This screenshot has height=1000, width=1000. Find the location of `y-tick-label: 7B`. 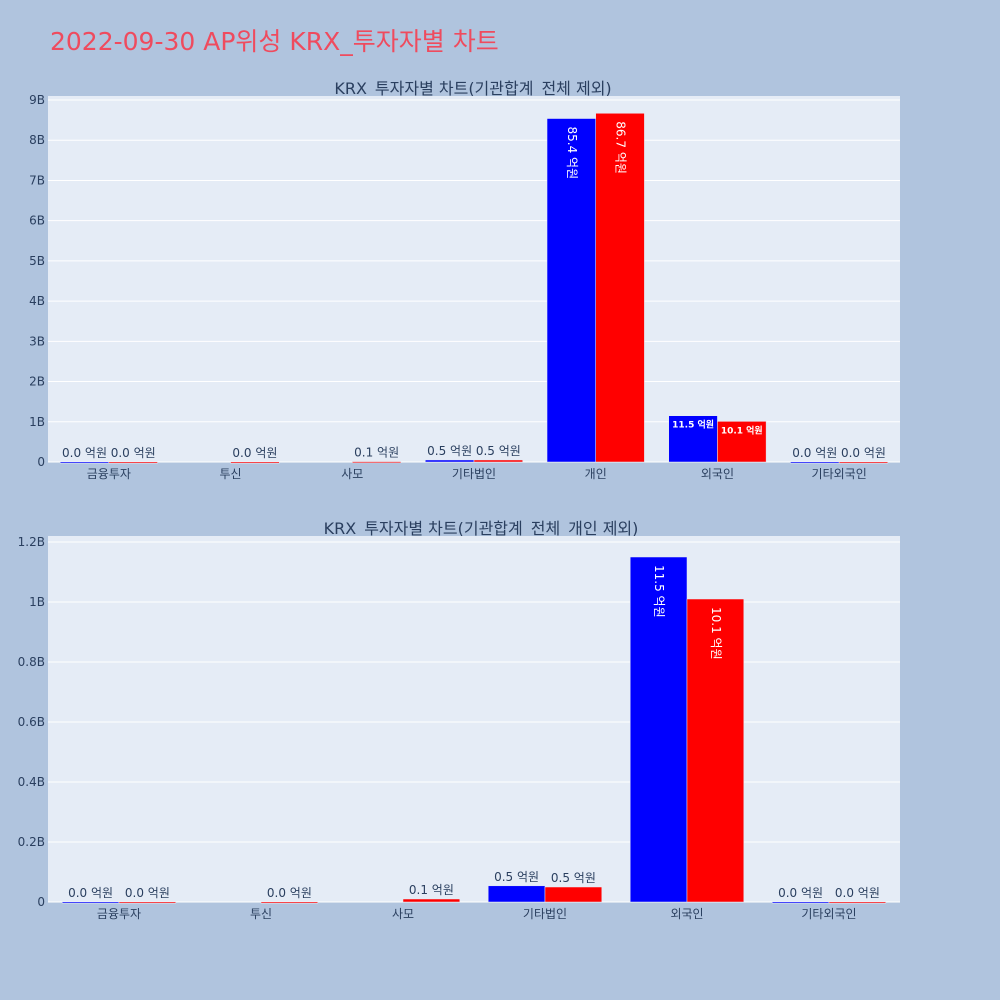

y-tick-label: 7B is located at coordinates (37, 180).